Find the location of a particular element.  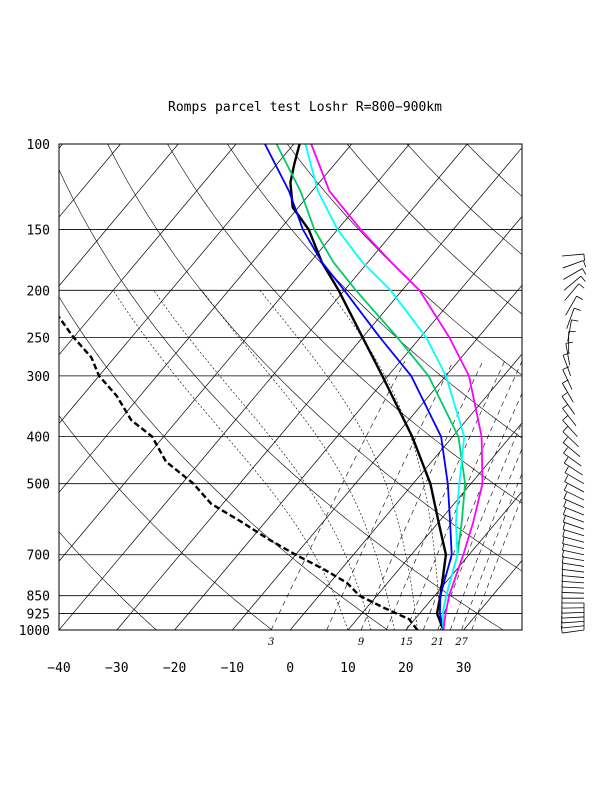

chart-title: Romps parcel test Loshr R=800−900km is located at coordinates (305, 107).